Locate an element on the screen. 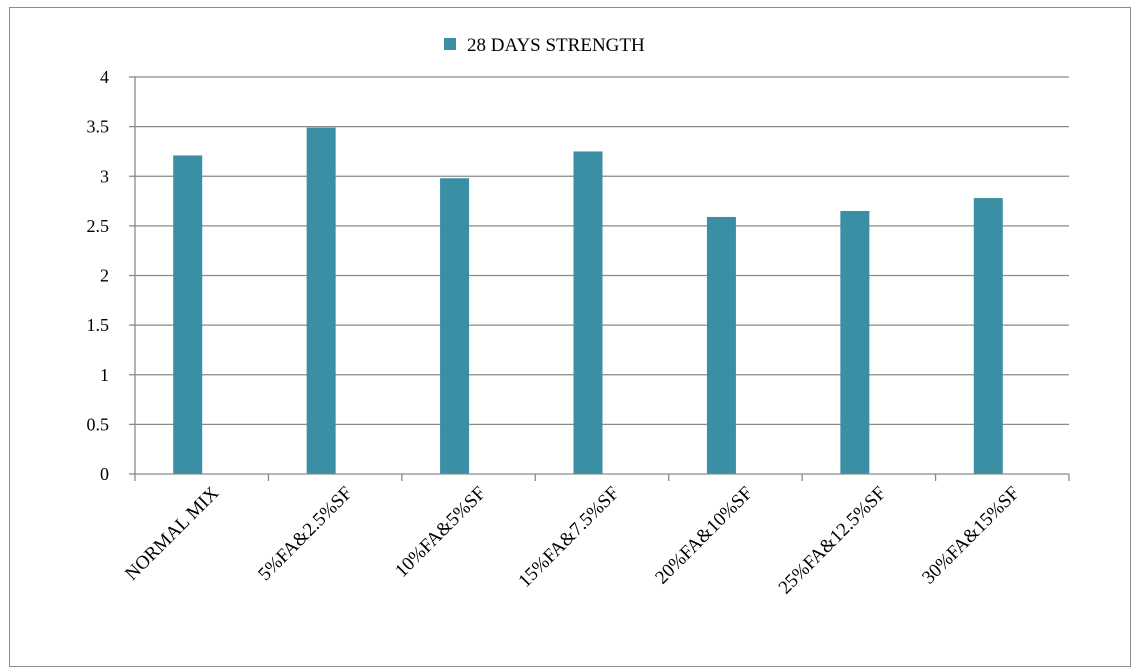 The height and width of the screenshot is (667, 1134). category-label: 15%FA&7.5%SF is located at coordinates (568, 537).